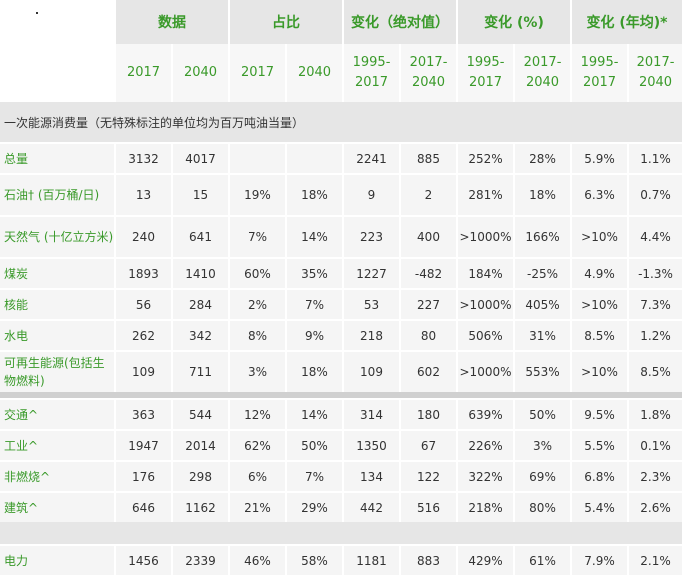  What do you see at coordinates (199, 236) in the screenshot?
I see `table-cell: 641` at bounding box center [199, 236].